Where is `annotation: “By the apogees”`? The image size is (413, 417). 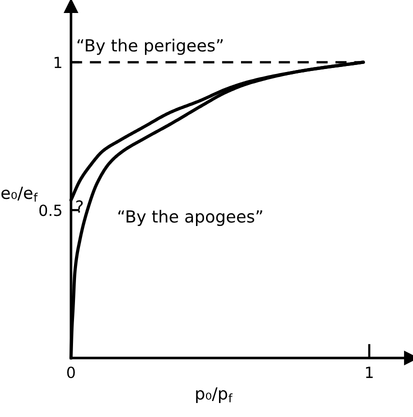 annotation: “By the apogees” is located at coordinates (190, 218).